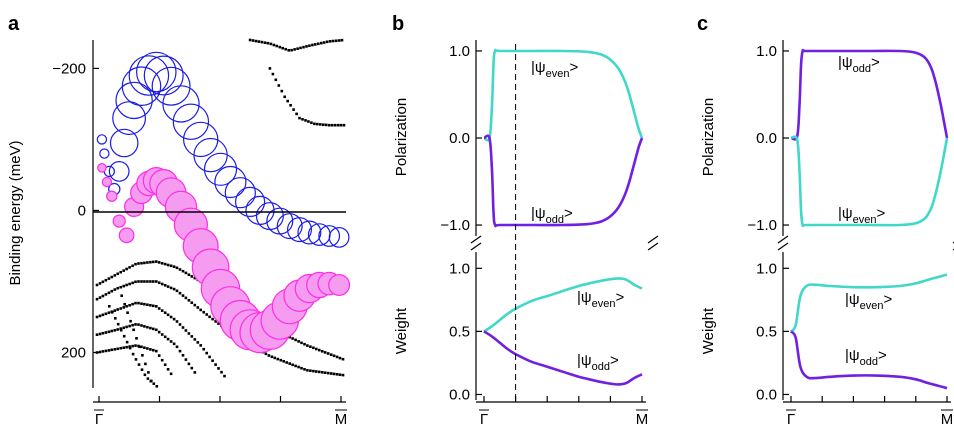 The height and width of the screenshot is (435, 954). Describe the element at coordinates (766, 268) in the screenshot. I see `y-tick-label: 1.0` at that location.